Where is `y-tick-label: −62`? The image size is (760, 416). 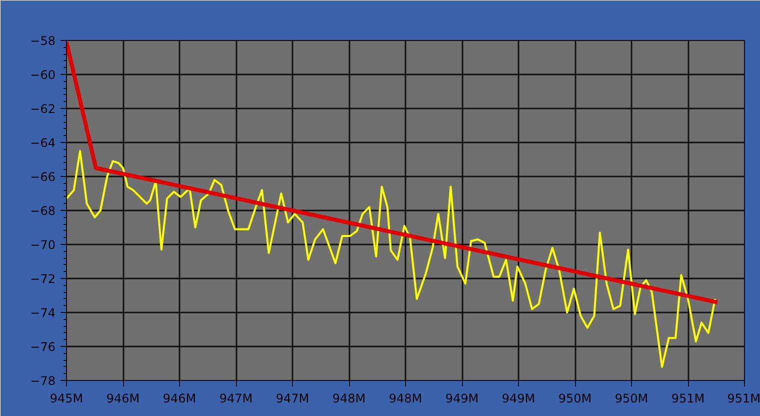
y-tick-label: −62 is located at coordinates (43, 109).